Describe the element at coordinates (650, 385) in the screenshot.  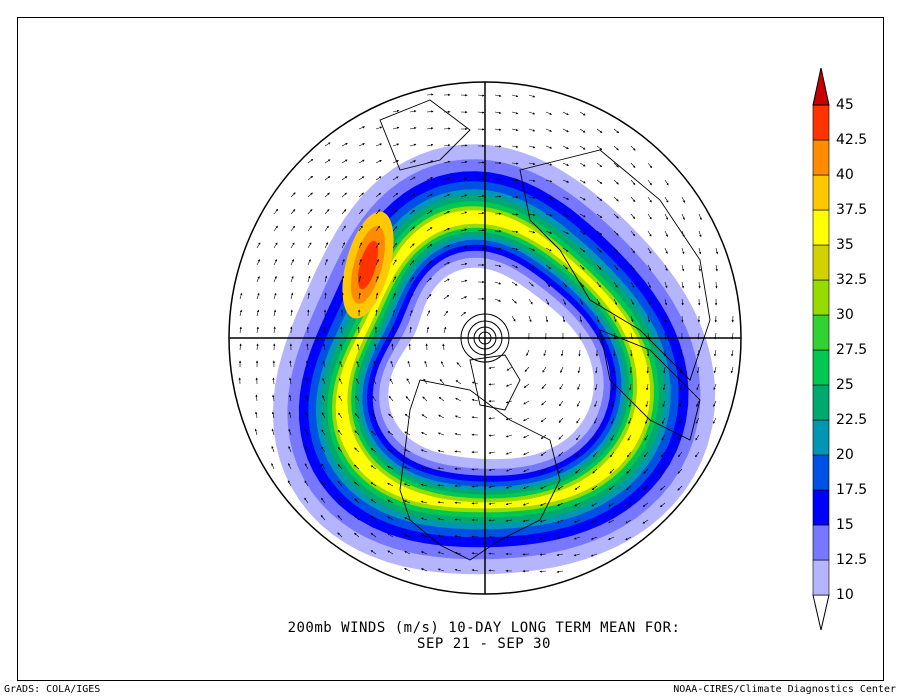
I see `coastline` at that location.